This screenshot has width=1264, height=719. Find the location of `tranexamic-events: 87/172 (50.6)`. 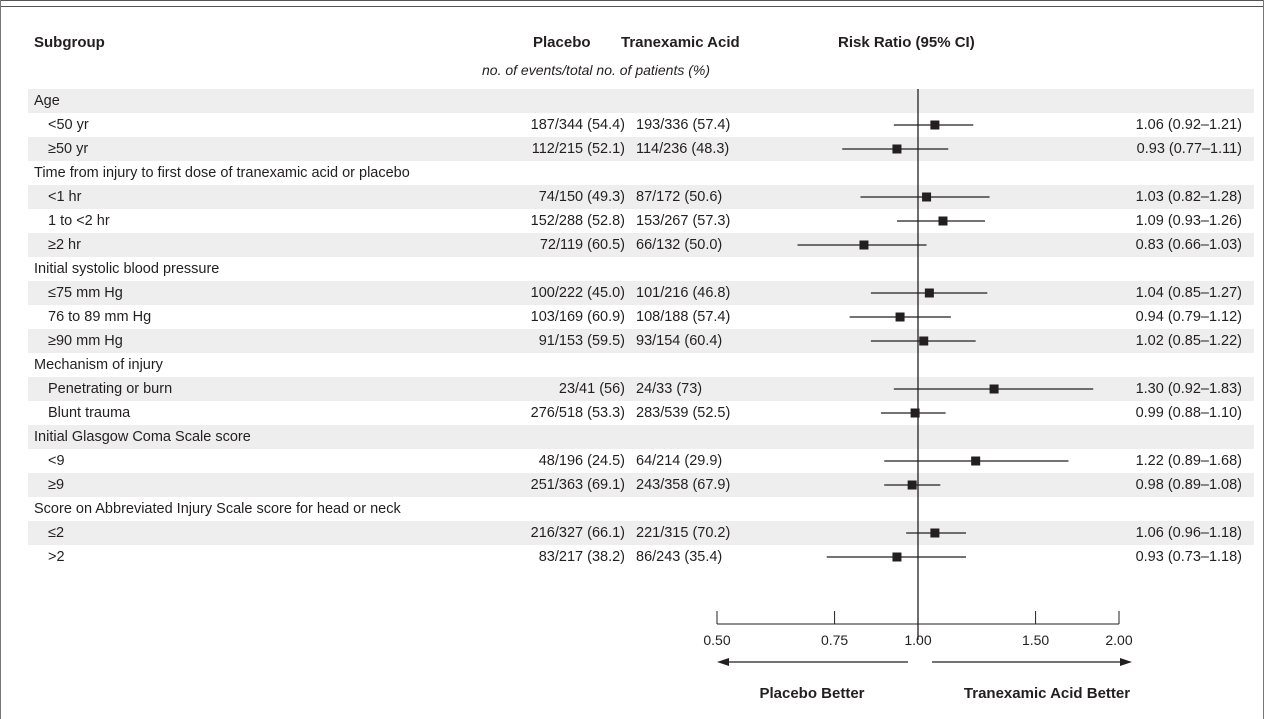

tranexamic-events: 87/172 (50.6) is located at coordinates (679, 197).